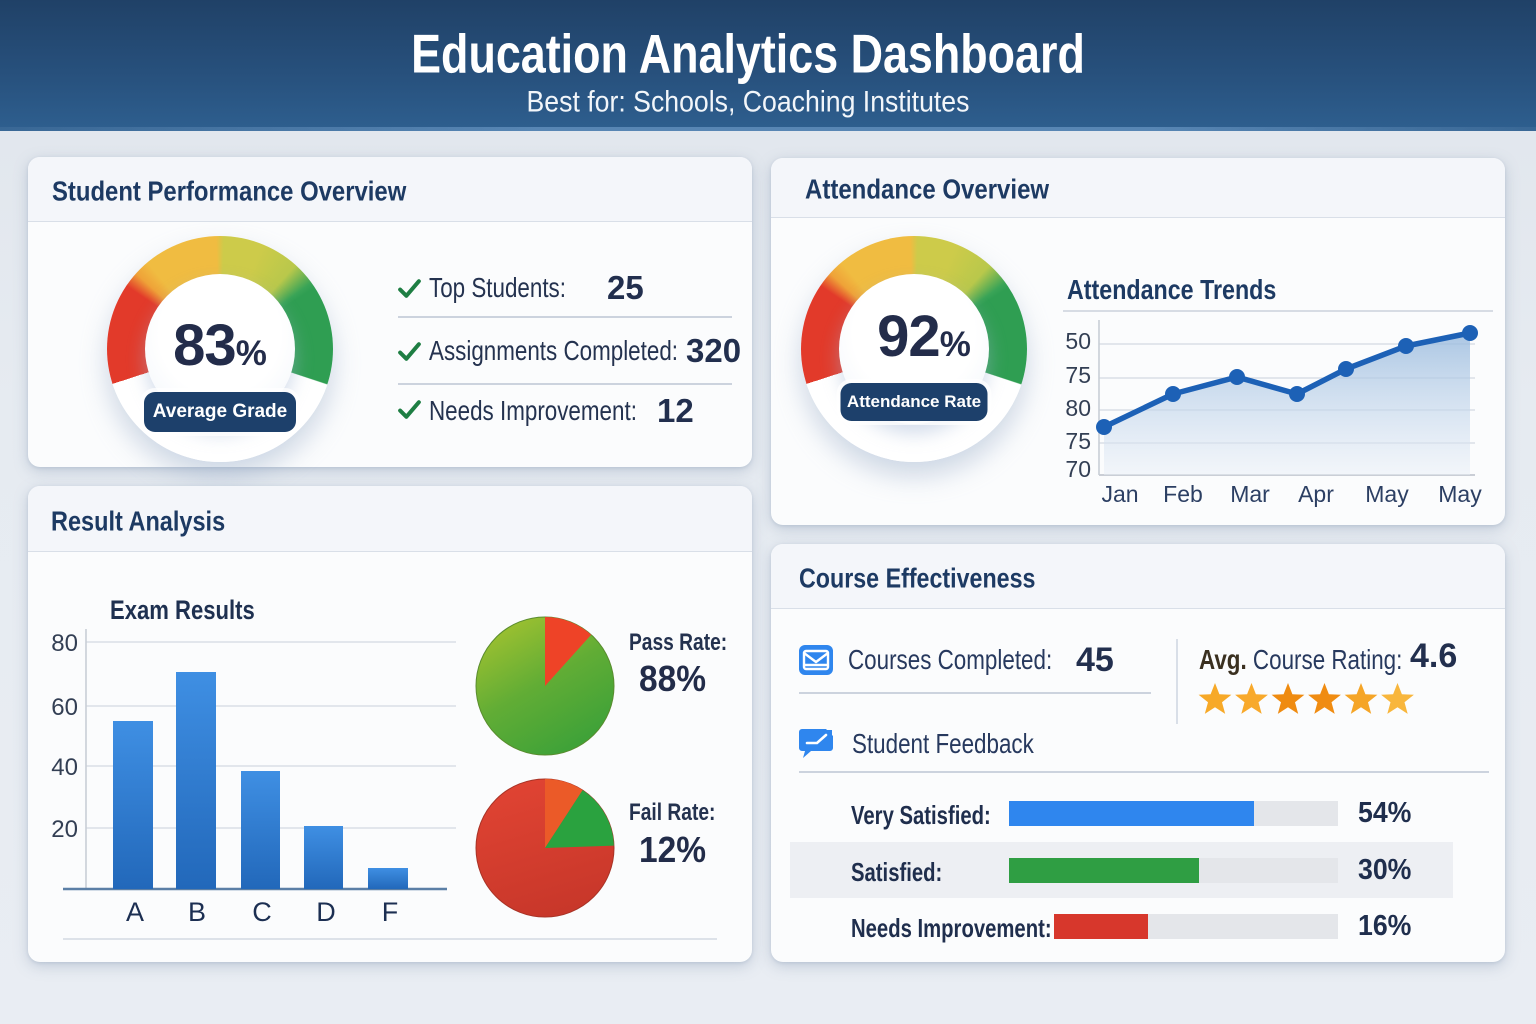 This screenshot has height=1024, width=1536. Describe the element at coordinates (1183, 494) in the screenshot. I see `svg-text: Feb` at that location.